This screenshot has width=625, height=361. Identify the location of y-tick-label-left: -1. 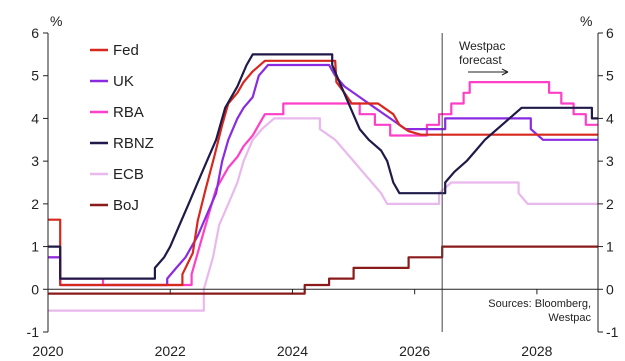
(33, 332).